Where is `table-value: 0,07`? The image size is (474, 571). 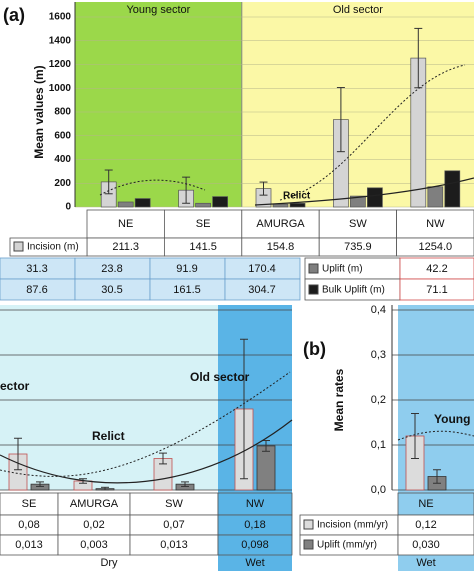 table-value: 0,07 is located at coordinates (173, 525).